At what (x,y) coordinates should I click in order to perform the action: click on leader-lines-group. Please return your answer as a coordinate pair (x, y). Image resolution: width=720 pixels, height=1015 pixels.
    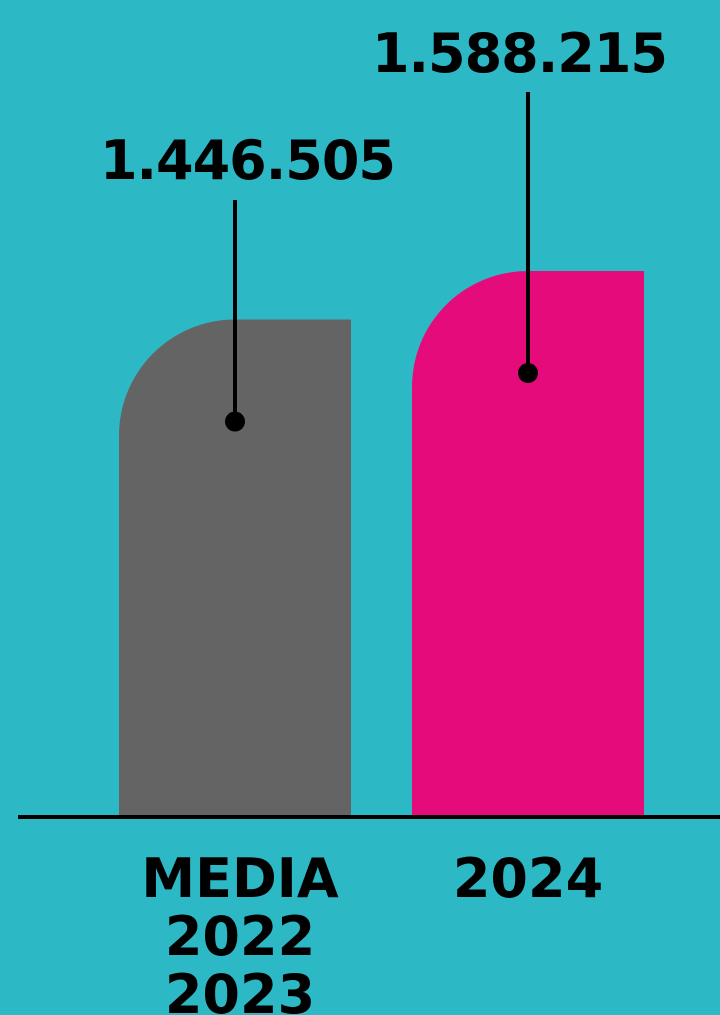
    Looking at the image, I should click on (381, 262).